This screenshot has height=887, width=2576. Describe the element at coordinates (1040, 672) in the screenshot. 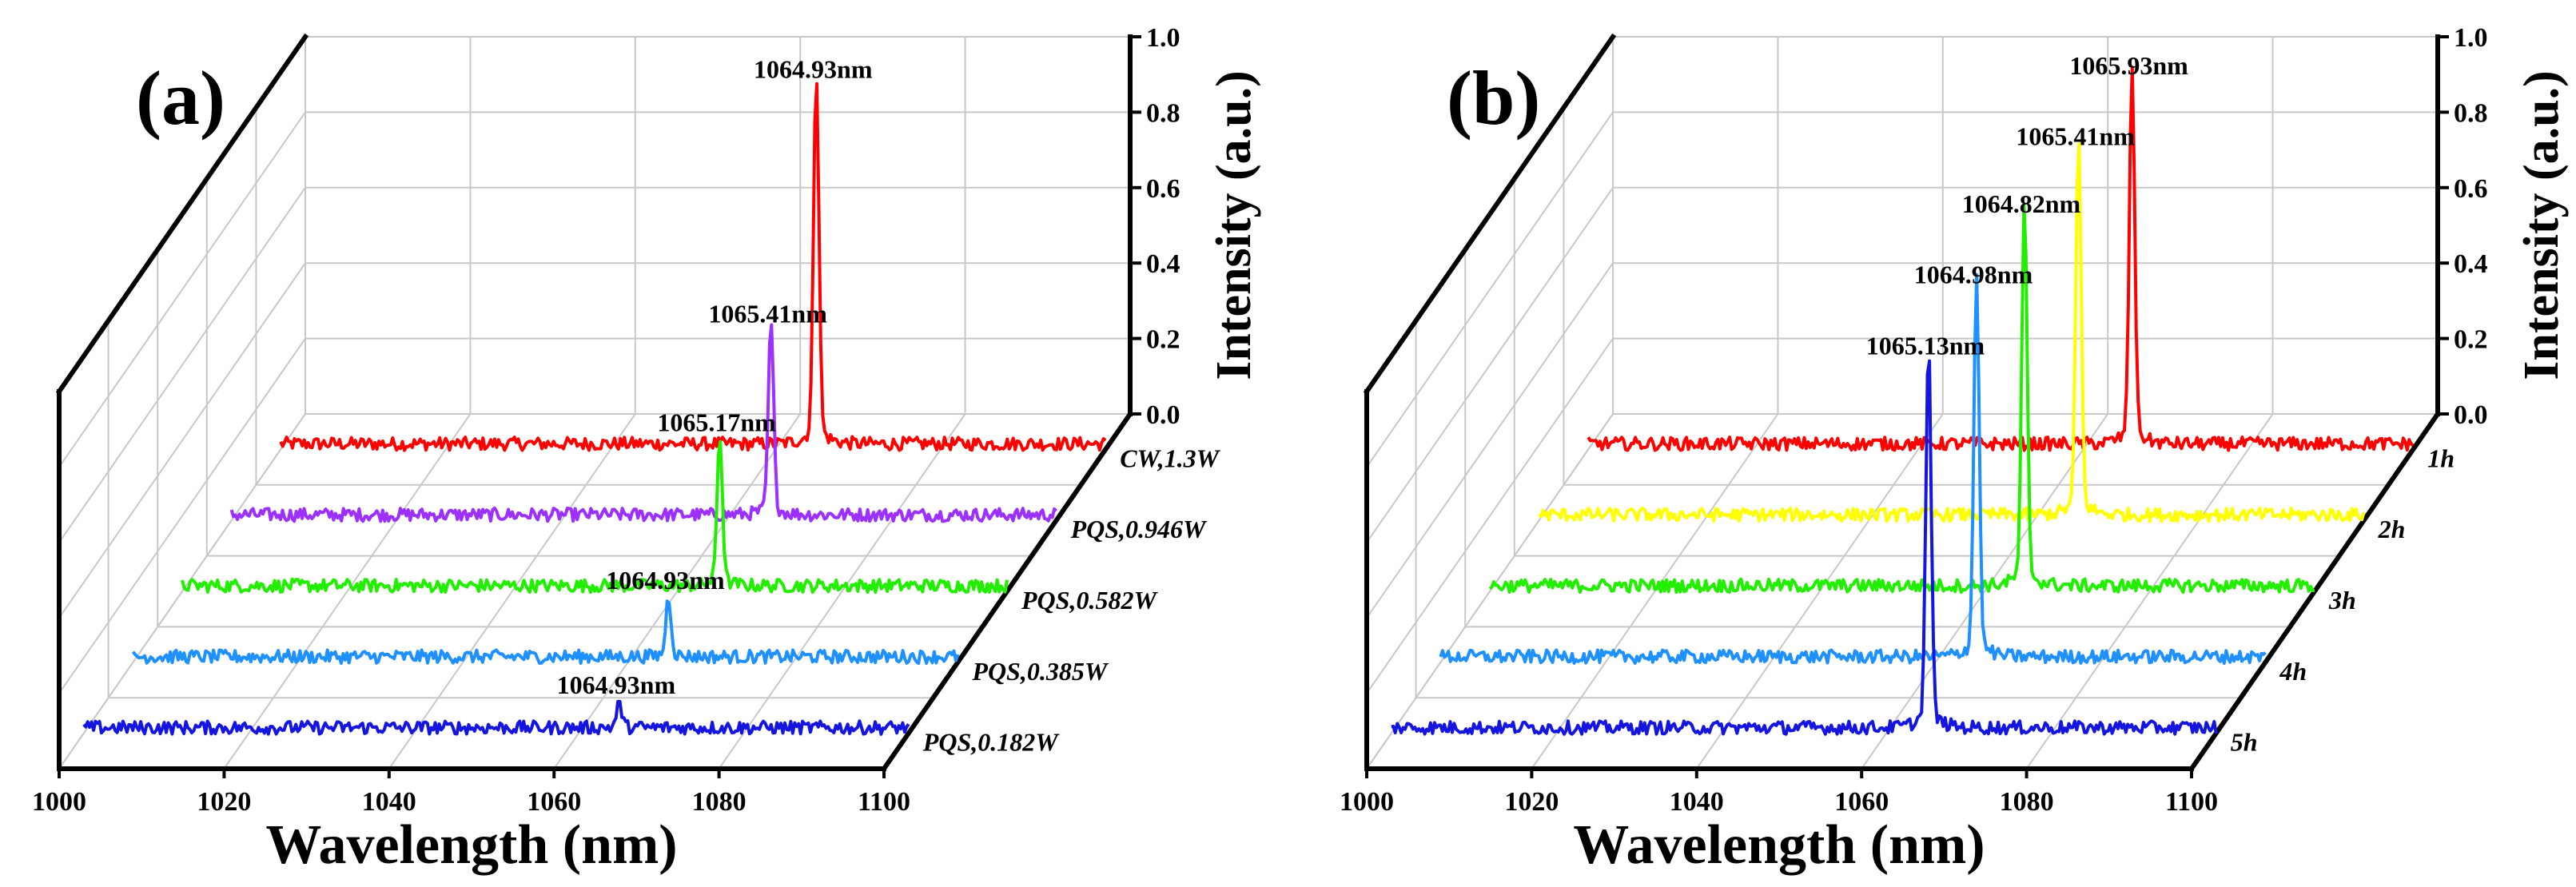

I see `series-label: PQS,0.385W` at that location.